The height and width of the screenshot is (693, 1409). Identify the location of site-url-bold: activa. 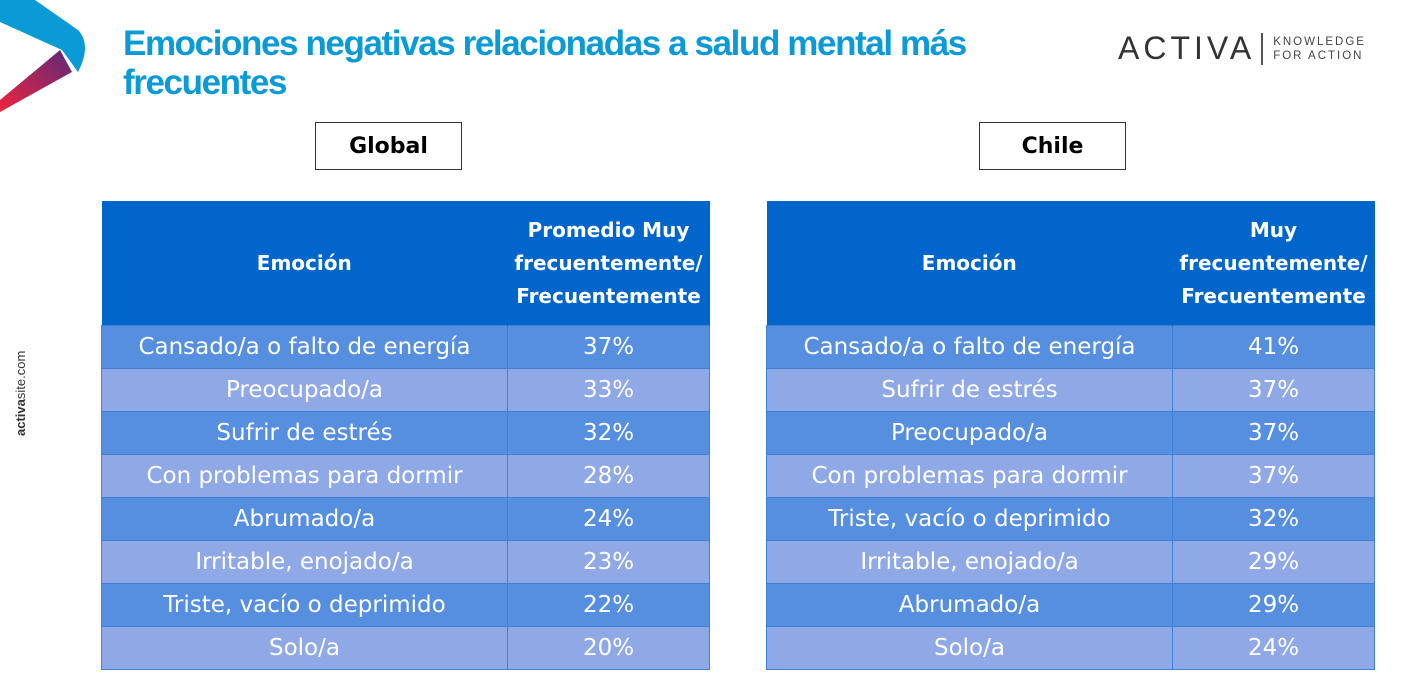
(20, 417).